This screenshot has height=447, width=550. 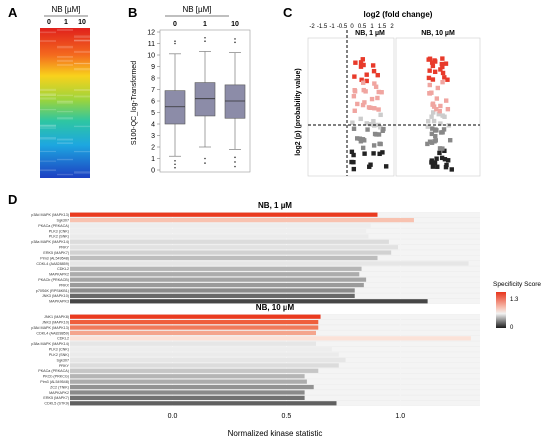 What do you see at coordinates (153, 90) in the screenshot?
I see `panel-b-ytick-label: 7` at bounding box center [153, 90].